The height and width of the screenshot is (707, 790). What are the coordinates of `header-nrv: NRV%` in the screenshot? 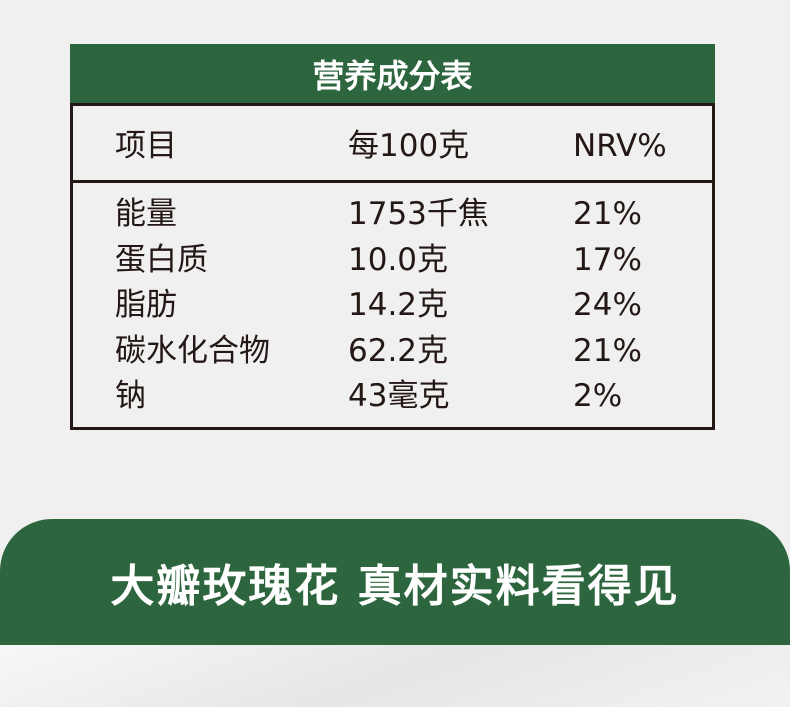 It's located at (620, 146).